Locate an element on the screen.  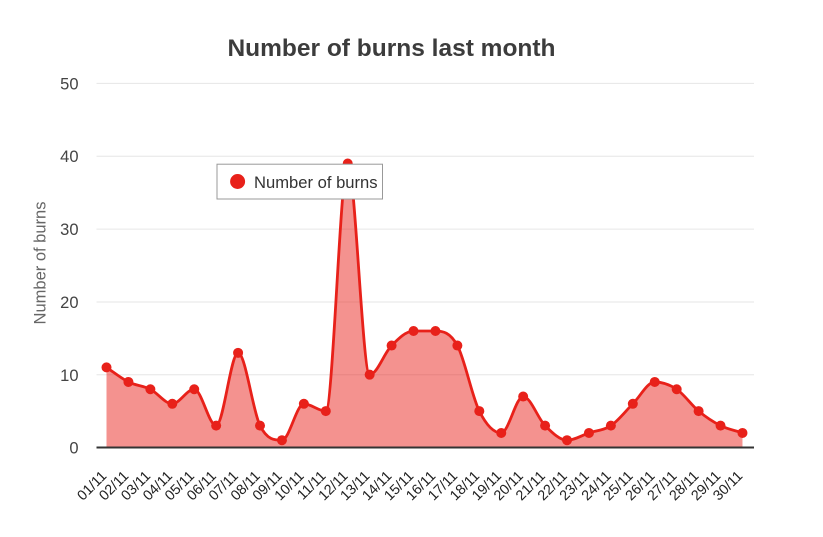
svg-text: 20 is located at coordinates (69, 303).